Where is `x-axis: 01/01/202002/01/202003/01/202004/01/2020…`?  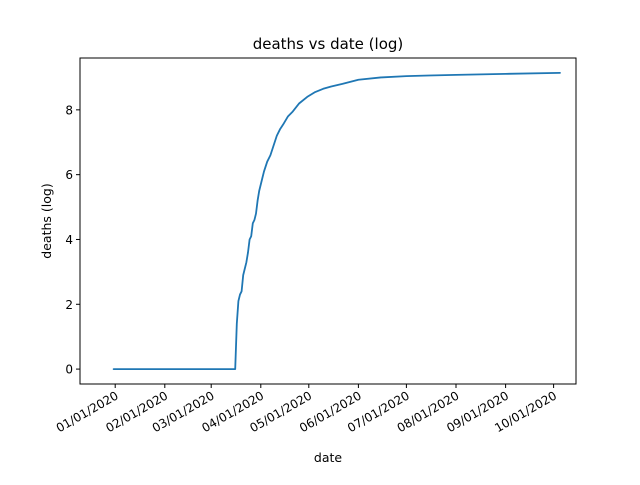 x-axis: 01/01/202002/01/202003/01/202004/01/2020… is located at coordinates (306, 409).